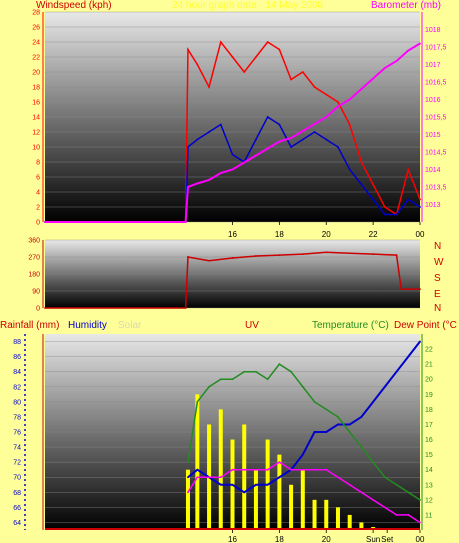 The image size is (459, 543). Describe the element at coordinates (326, 234) in the screenshot. I see `x-tick-label: 20` at that location.